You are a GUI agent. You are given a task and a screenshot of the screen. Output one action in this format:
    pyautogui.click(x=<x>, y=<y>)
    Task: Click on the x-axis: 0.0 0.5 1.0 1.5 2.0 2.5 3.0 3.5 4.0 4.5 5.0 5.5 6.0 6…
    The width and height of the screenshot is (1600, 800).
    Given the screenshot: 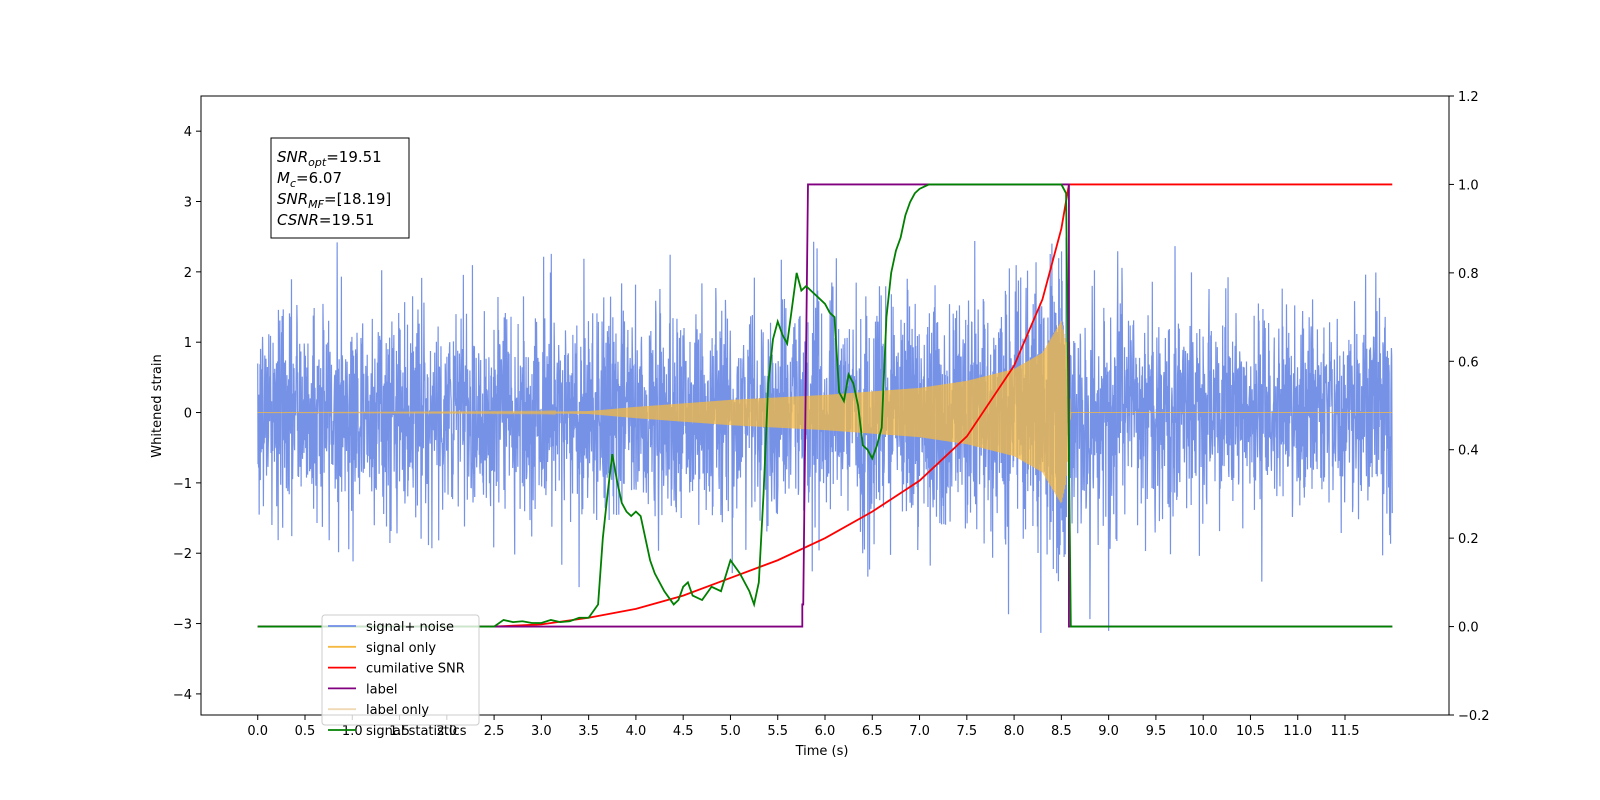 What is the action you would take?
    pyautogui.click(x=803, y=727)
    